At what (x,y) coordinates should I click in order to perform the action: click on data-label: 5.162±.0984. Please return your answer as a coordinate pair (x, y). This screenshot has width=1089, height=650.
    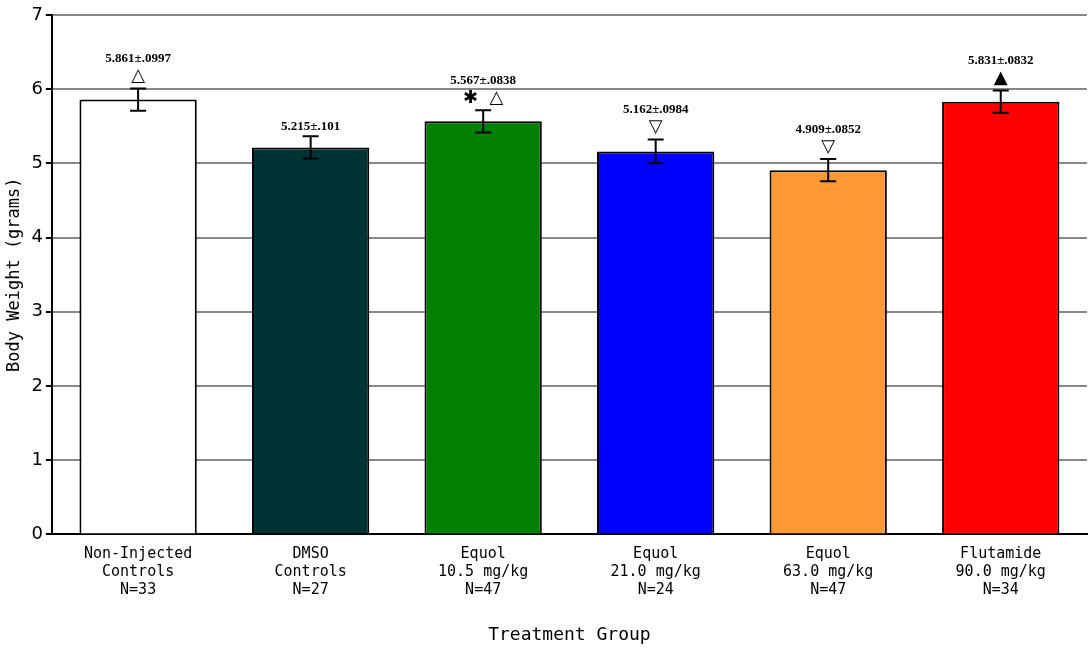
    Looking at the image, I should click on (655, 109).